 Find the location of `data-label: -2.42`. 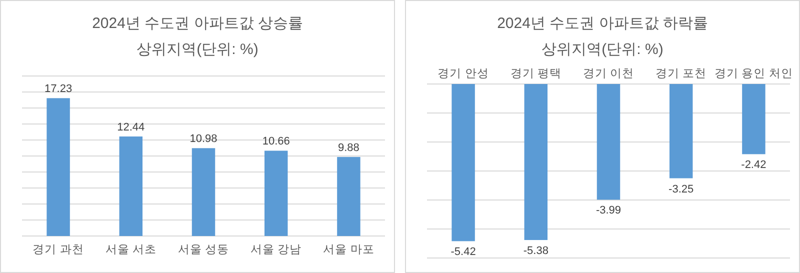

data-label: -2.42 is located at coordinates (753, 165).